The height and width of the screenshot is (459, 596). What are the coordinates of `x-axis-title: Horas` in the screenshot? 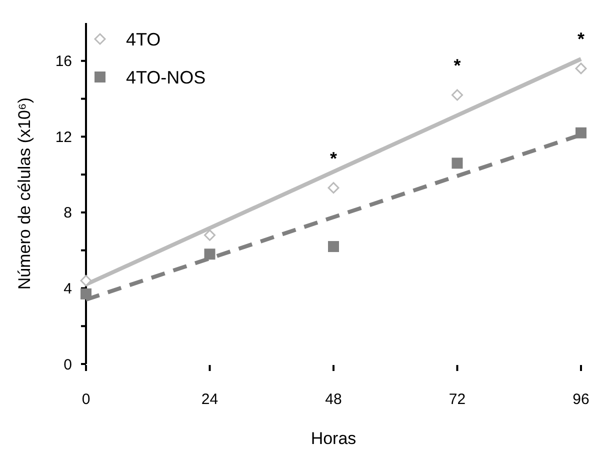 It's located at (333, 438).